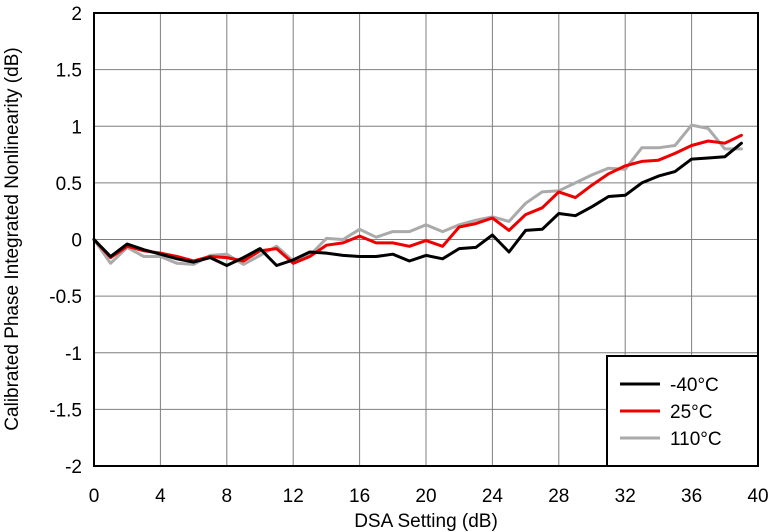 Image resolution: width=770 pixels, height=532 pixels. Describe the element at coordinates (691, 496) in the screenshot. I see `x-tick-label: 36` at that location.